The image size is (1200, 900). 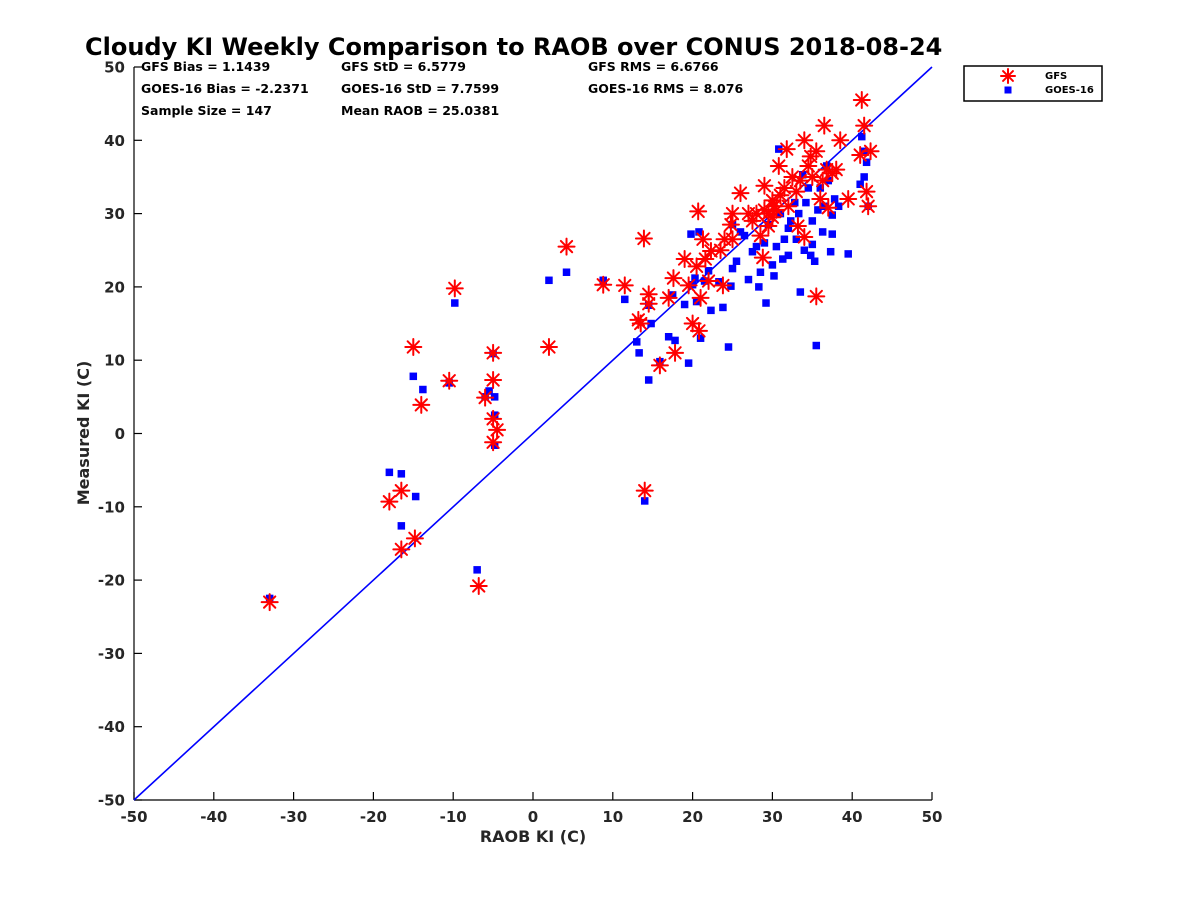 What do you see at coordinates (213, 817) in the screenshot?
I see `x-tick-label: -40` at bounding box center [213, 817].